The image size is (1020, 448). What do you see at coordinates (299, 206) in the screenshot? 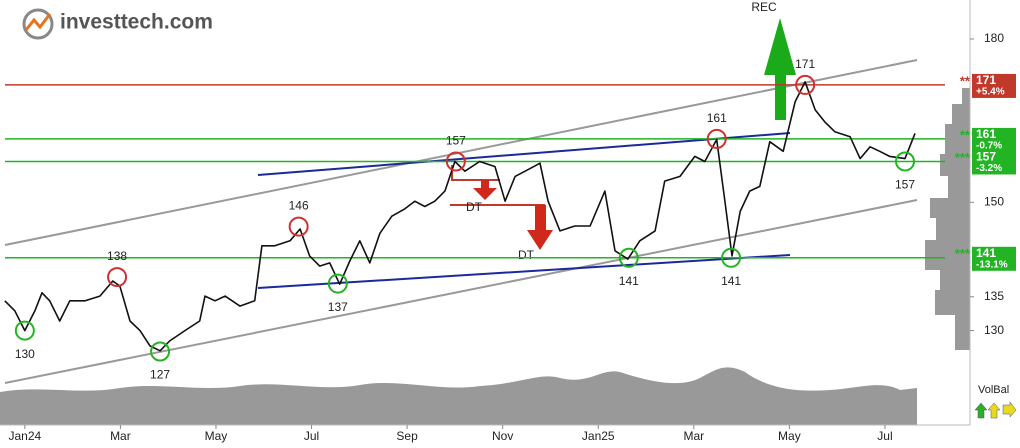
I see `annotation-label: 146` at bounding box center [299, 206].